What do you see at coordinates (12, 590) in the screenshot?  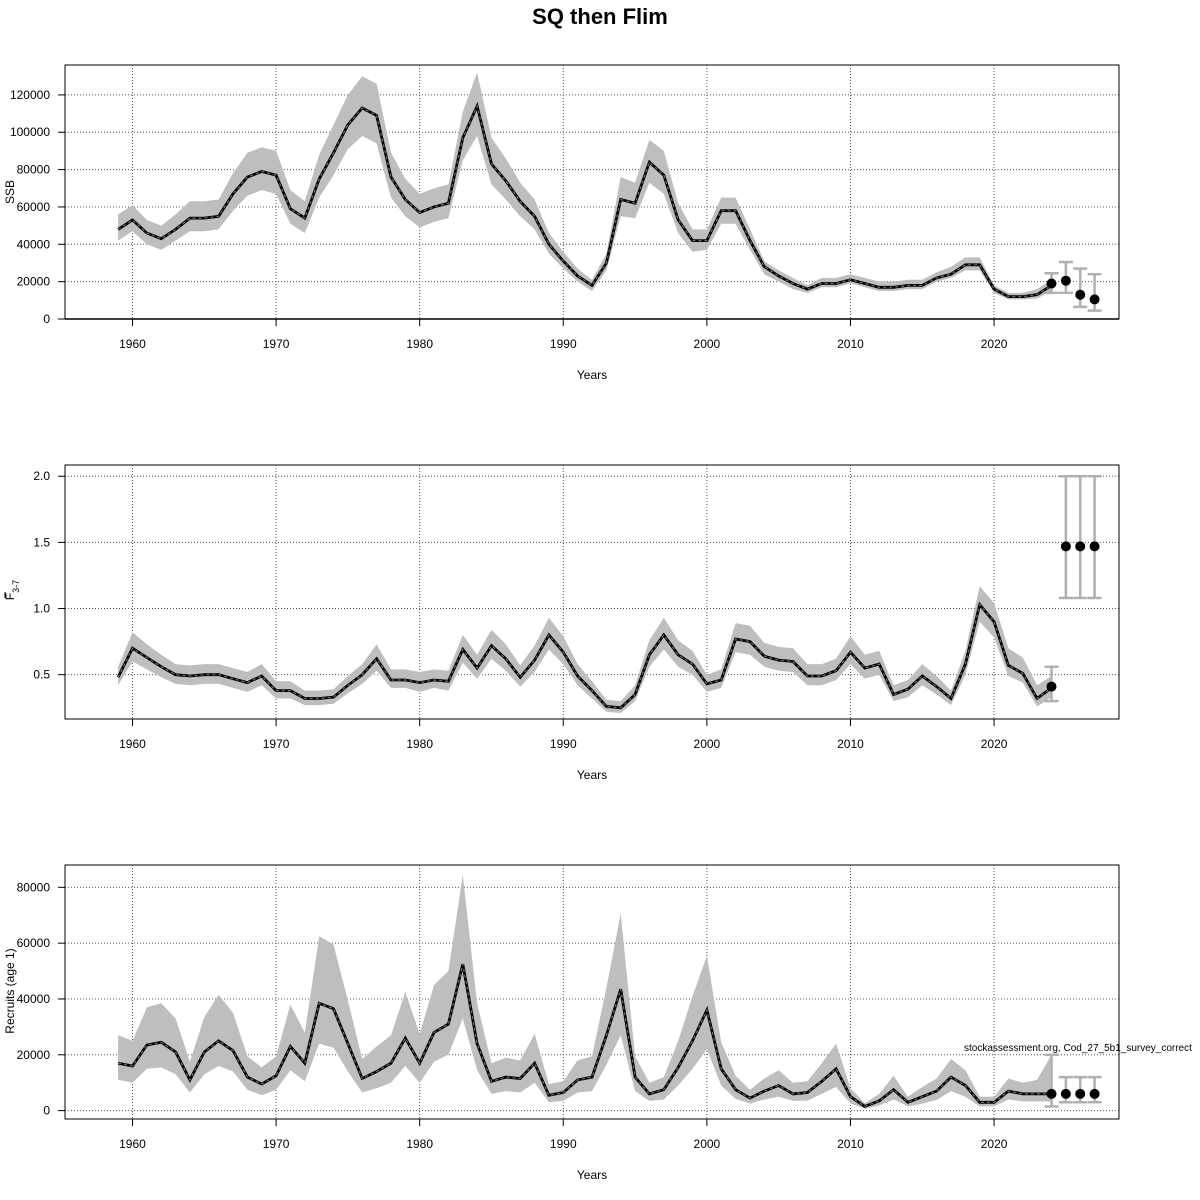 I see `y-axis-label: F3-7` at bounding box center [12, 590].